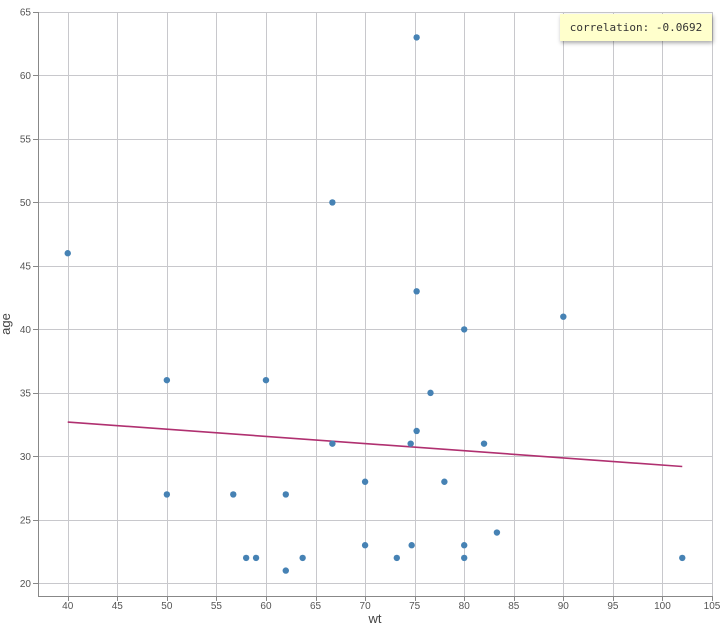 This screenshot has width=720, height=625. What do you see at coordinates (118, 606) in the screenshot?
I see `x-tick-label: 45` at bounding box center [118, 606].